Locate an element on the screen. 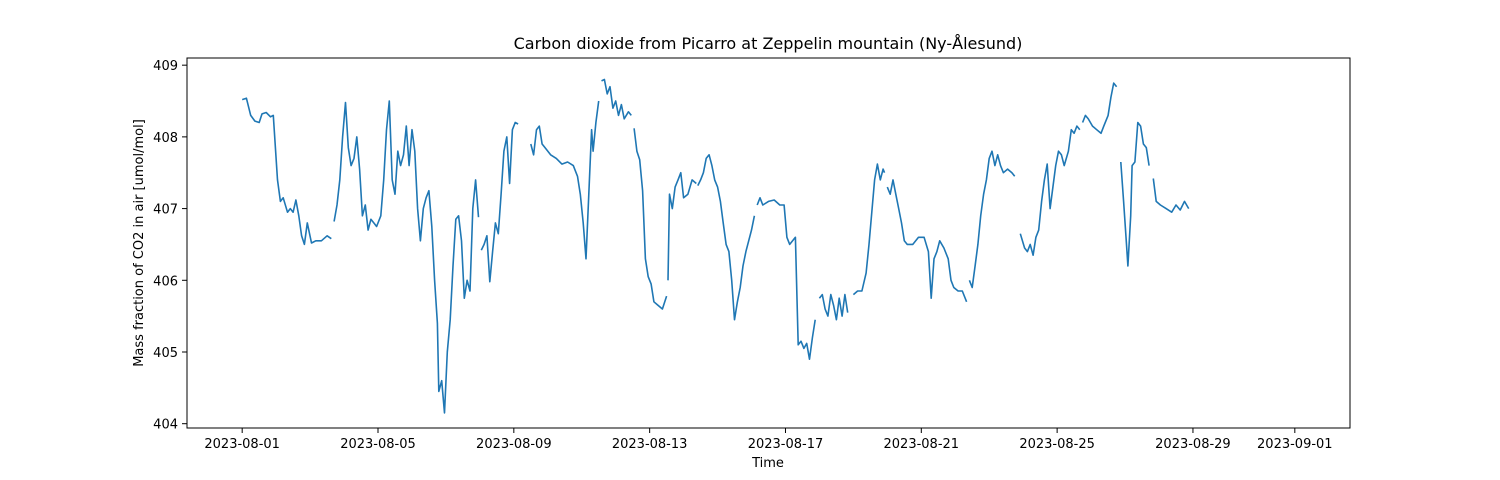 Image resolution: width=1500 pixels, height=480 pixels. y-tick-label: 405 is located at coordinates (165, 353).